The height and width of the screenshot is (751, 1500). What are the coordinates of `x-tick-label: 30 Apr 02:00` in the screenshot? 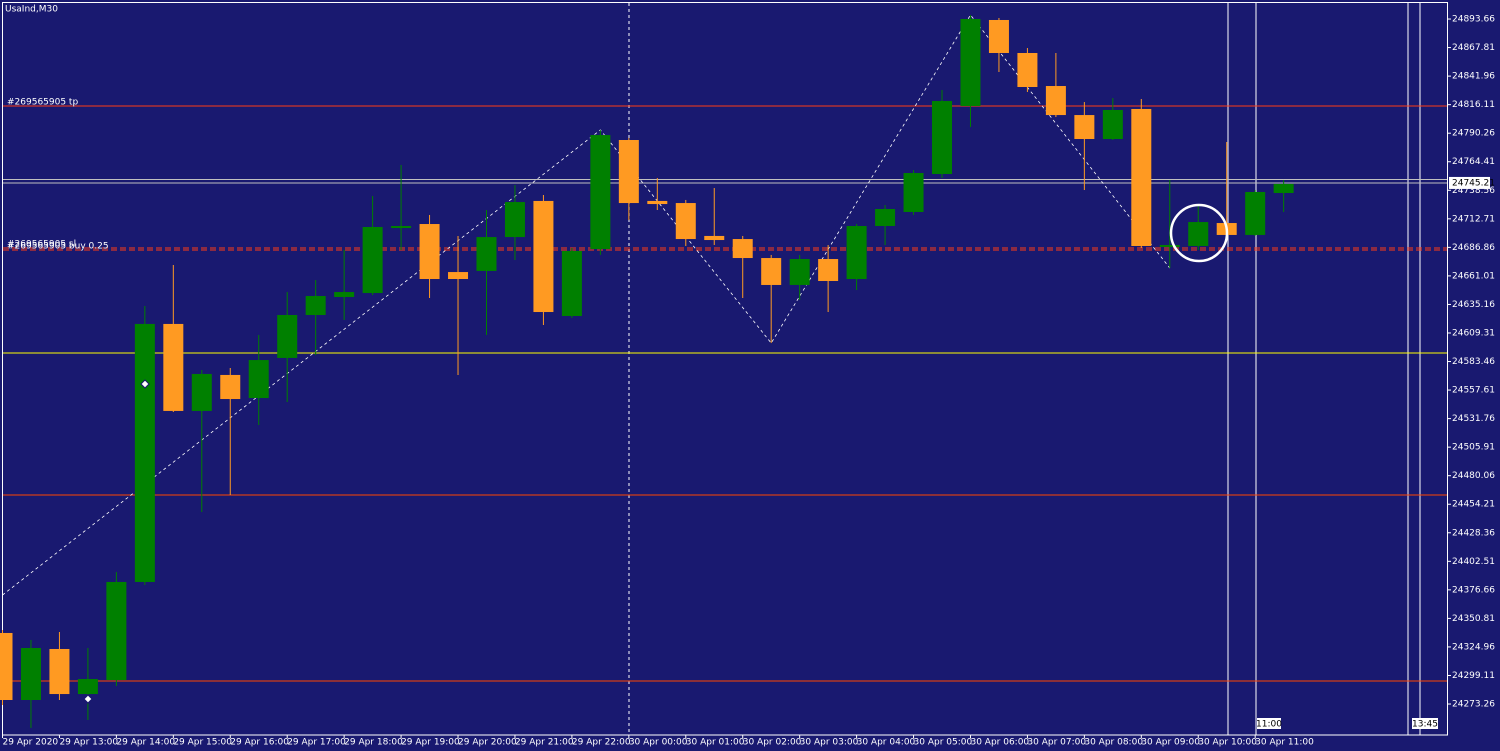 It's located at (772, 743).